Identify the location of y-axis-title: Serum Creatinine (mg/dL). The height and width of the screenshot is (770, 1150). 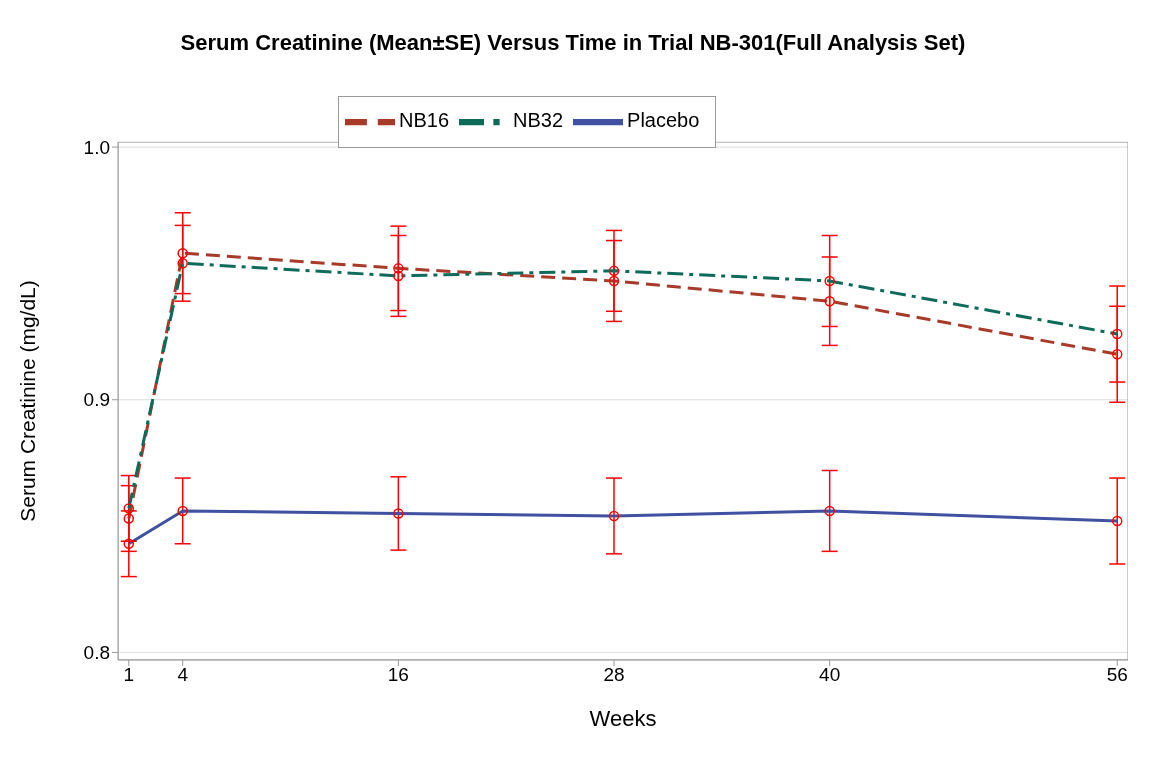
(28, 401).